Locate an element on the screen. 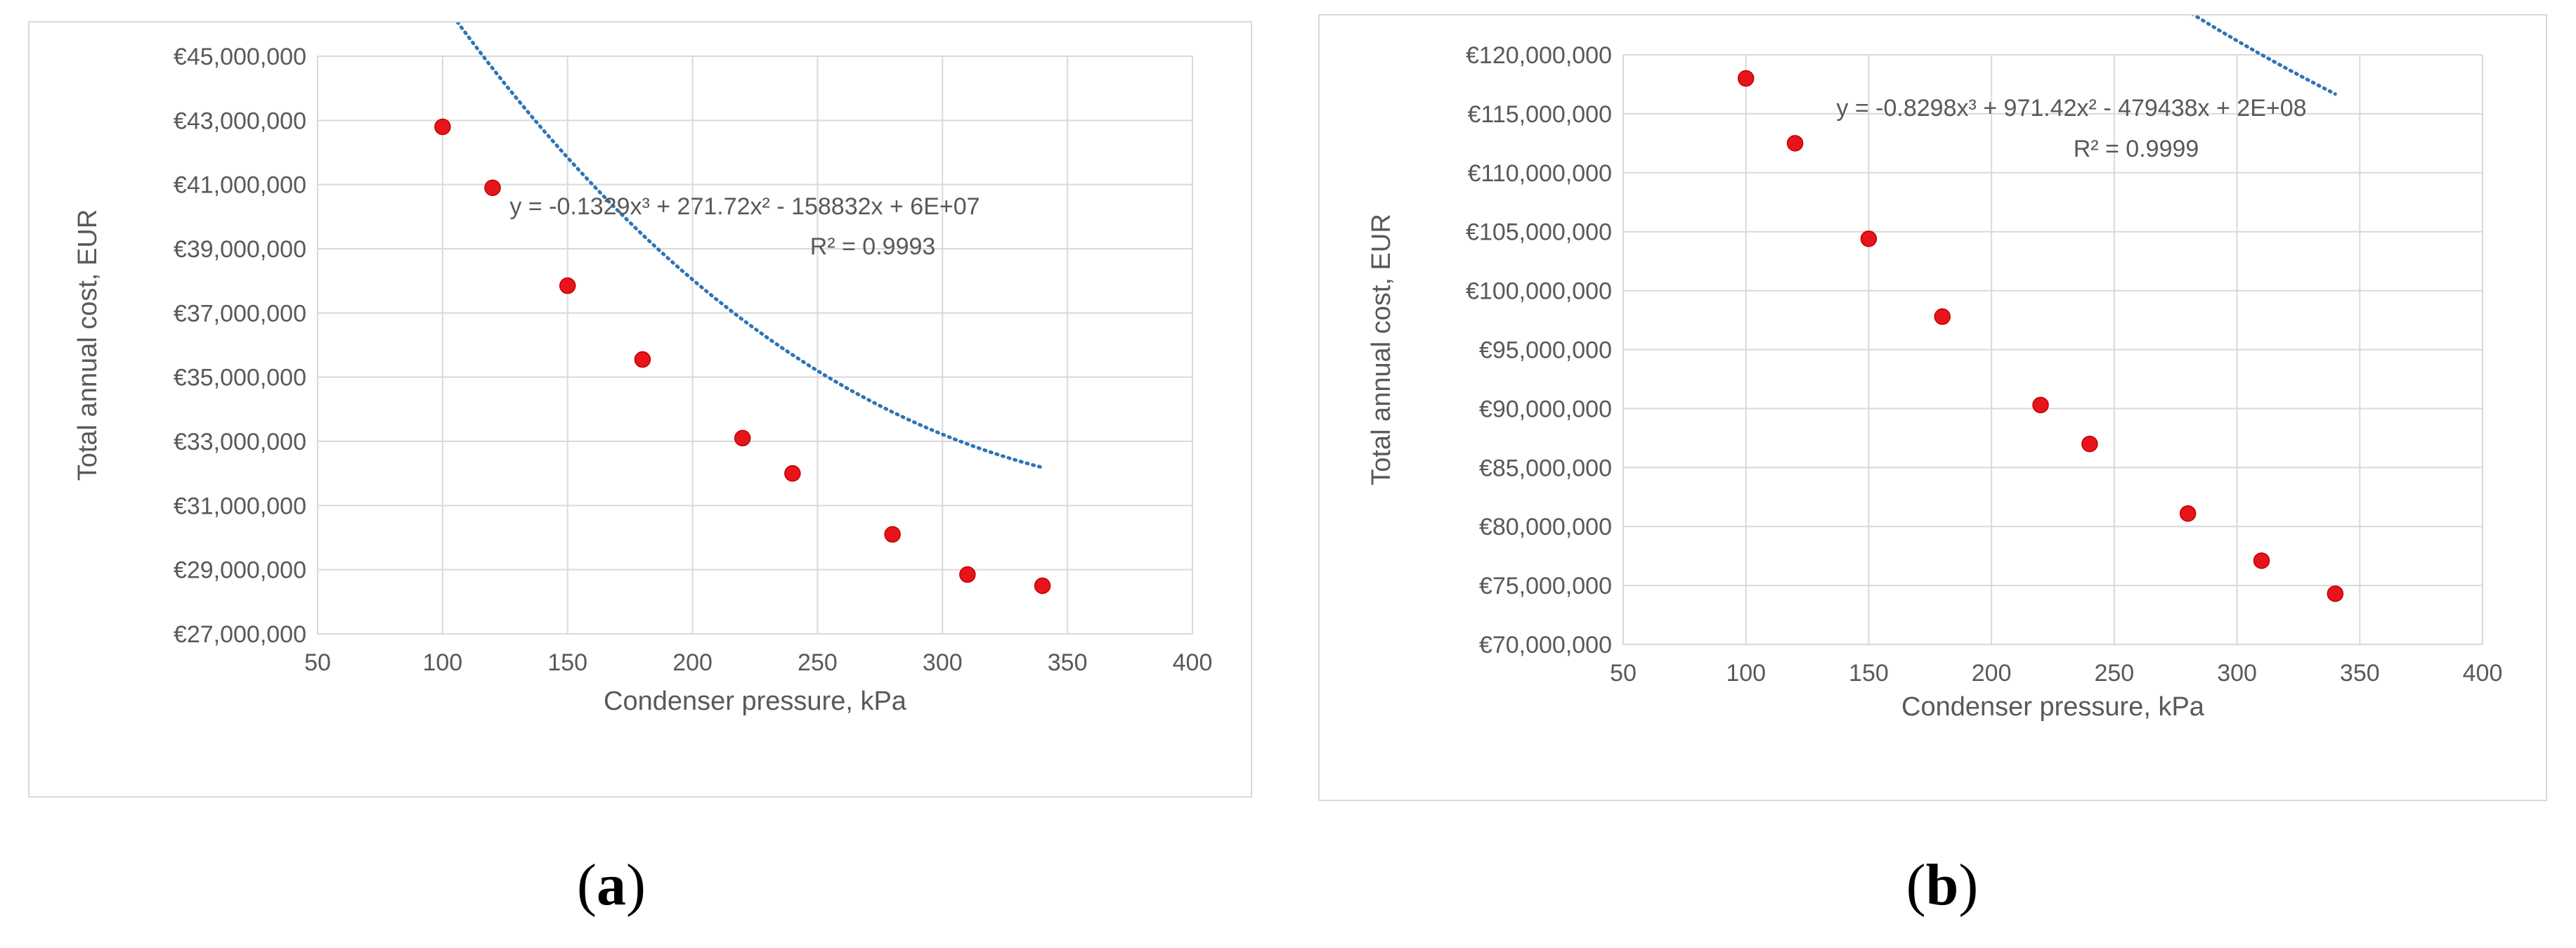  y-tick-label-b: €95,000,000 is located at coordinates (1545, 351).